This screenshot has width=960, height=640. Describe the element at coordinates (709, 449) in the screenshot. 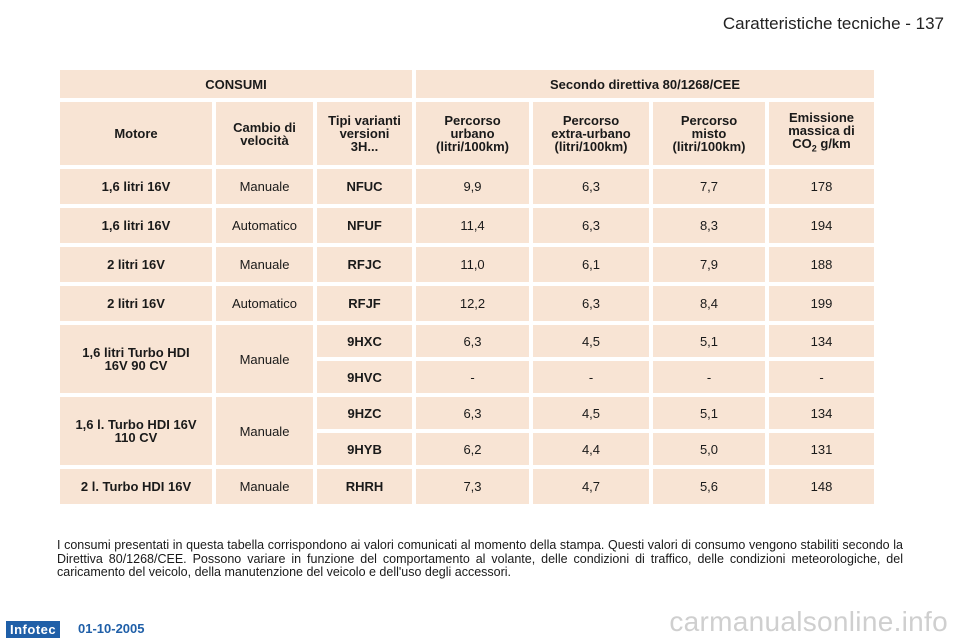

I see `cell-misto: 5,0` at that location.